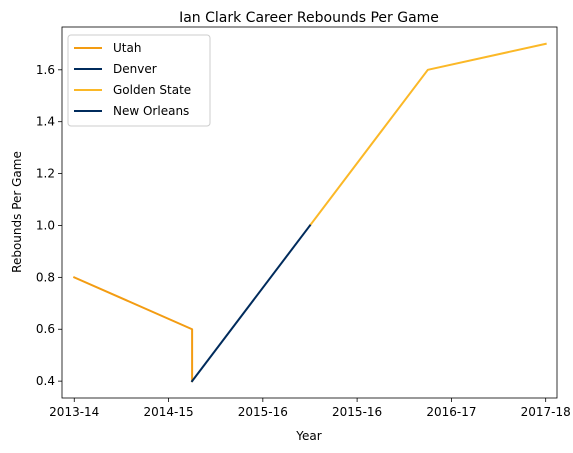 The width and height of the screenshot is (573, 453). I want to click on legend-label-new-orleans: New Orleans, so click(151, 111).